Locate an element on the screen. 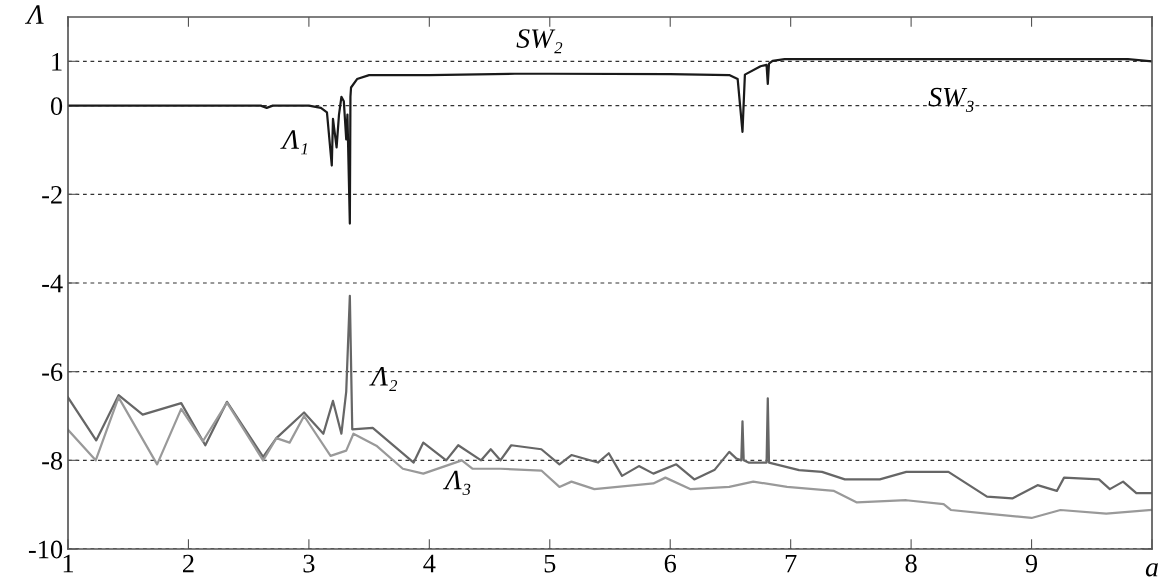 This screenshot has width=1158, height=580. x-tick-label: 5 is located at coordinates (550, 563).